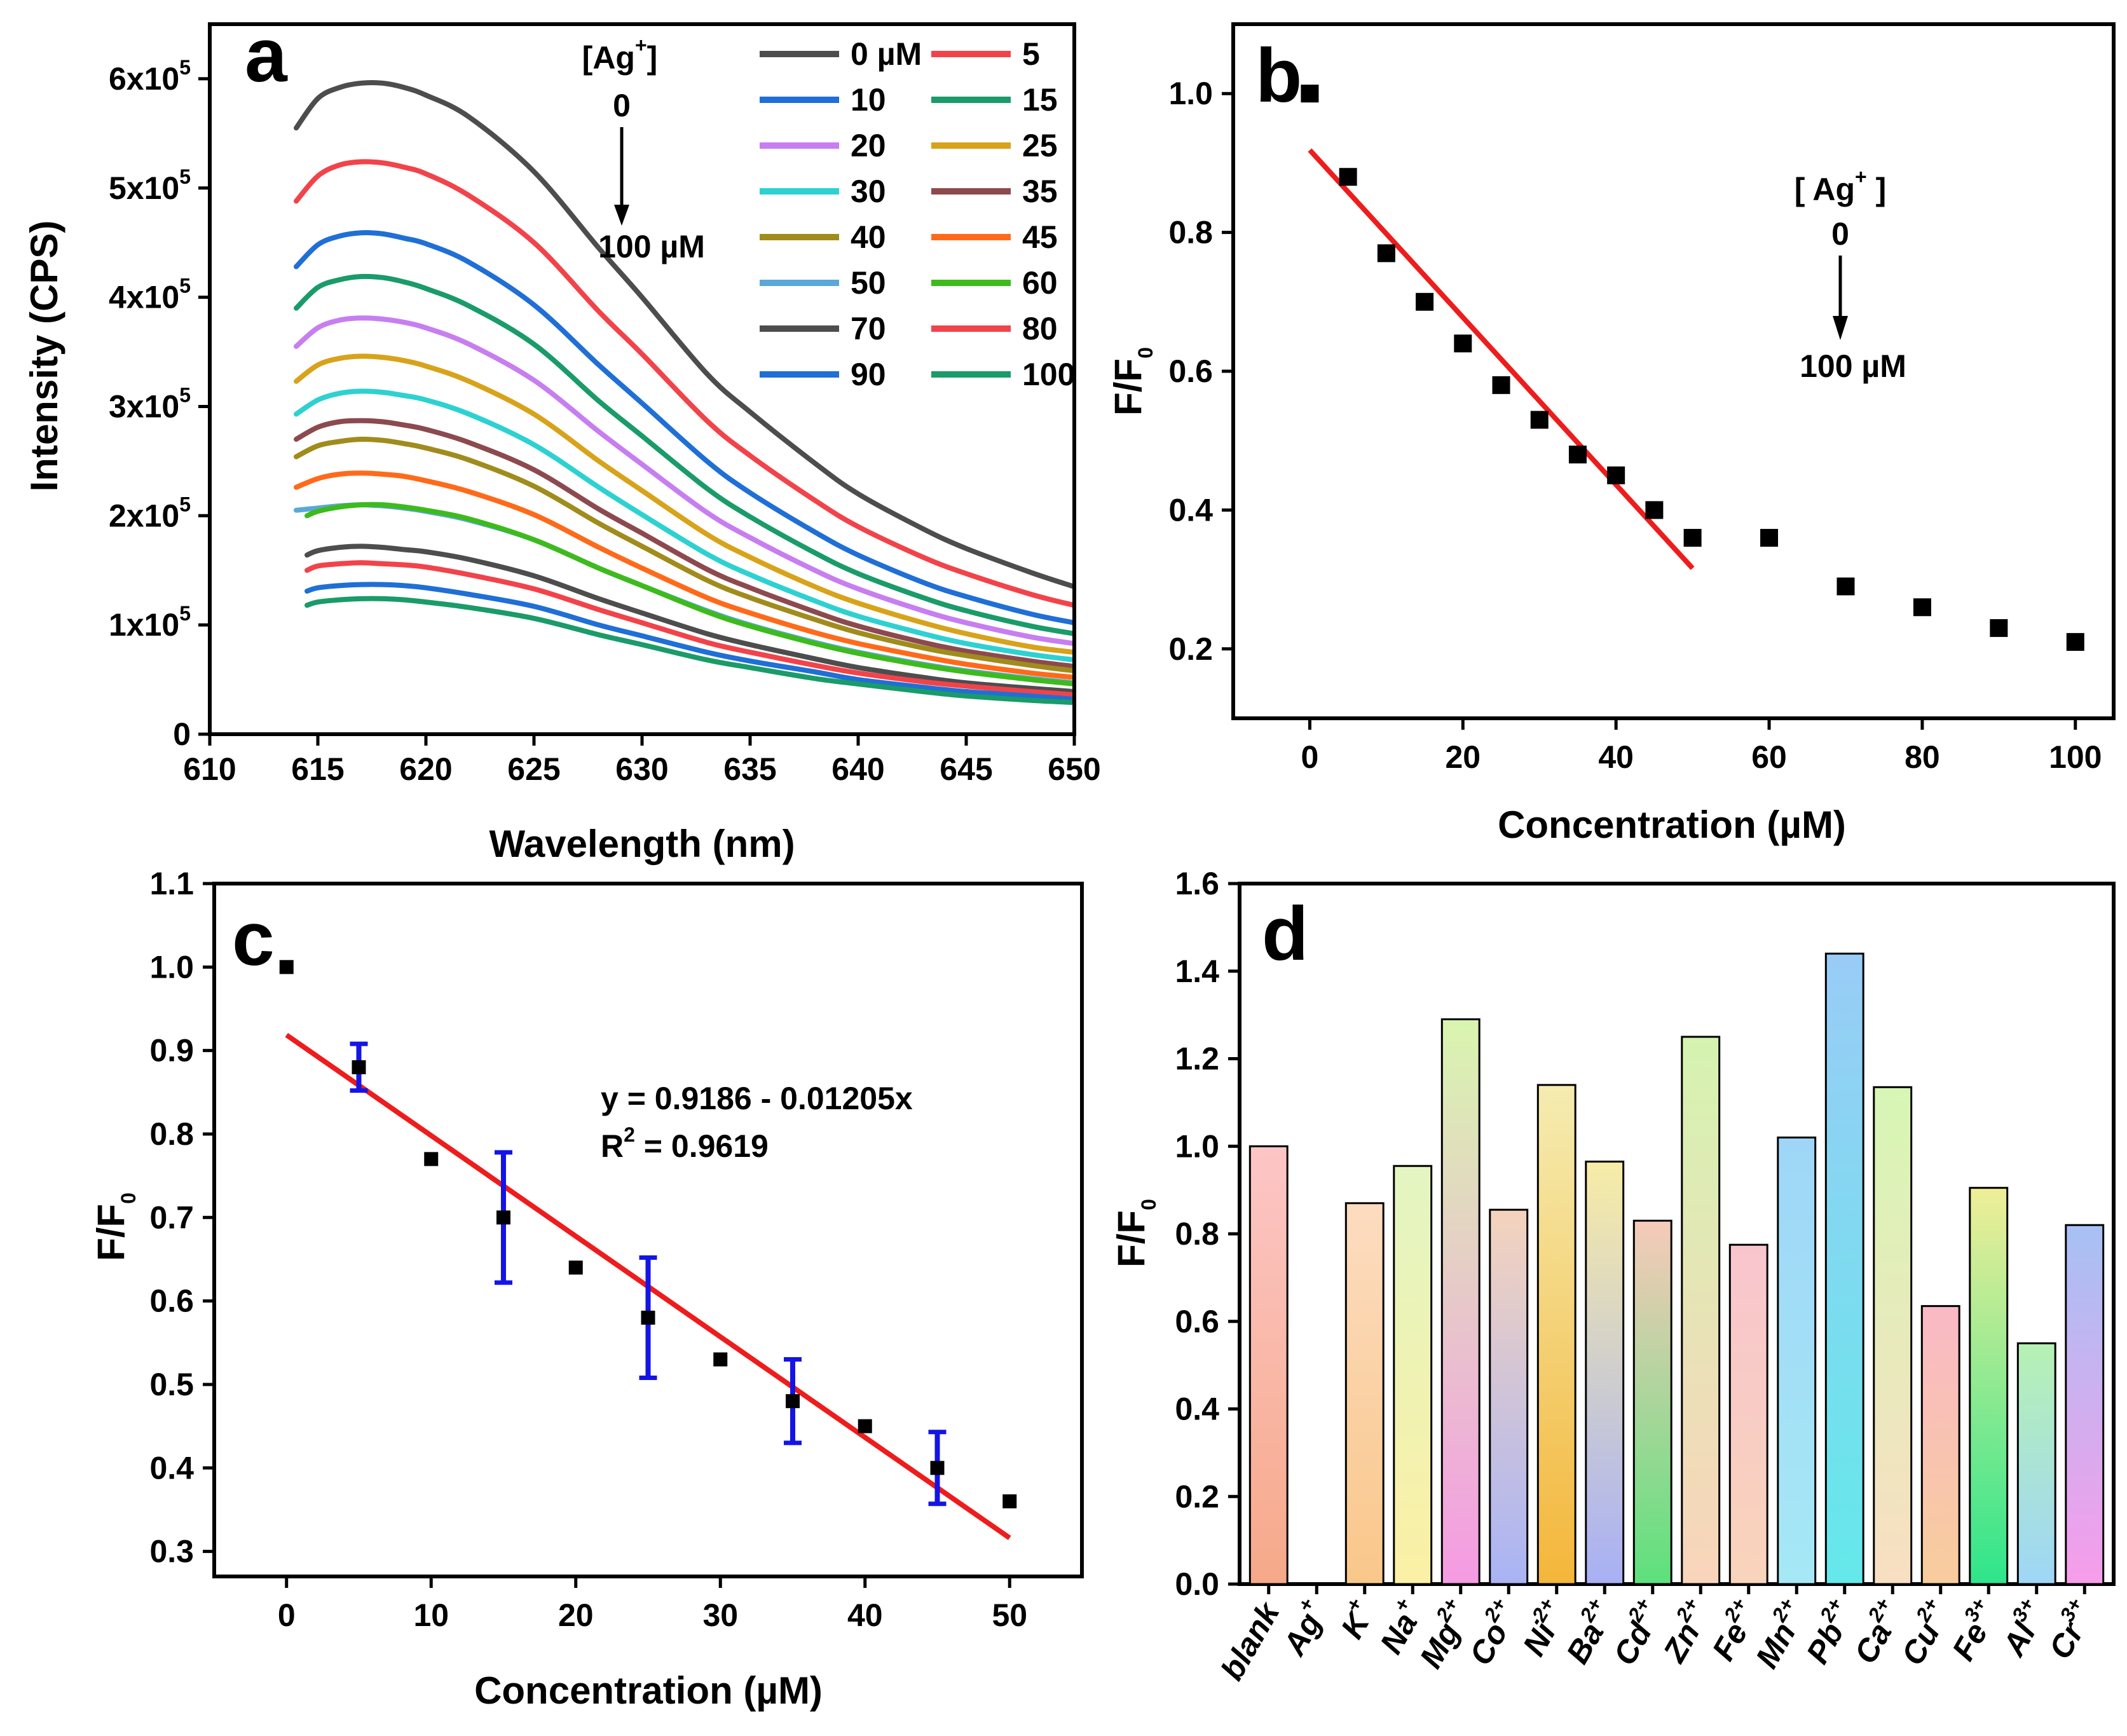  I want to click on panel-d-y-tick-label-0: 0.0, so click(1197, 1584).